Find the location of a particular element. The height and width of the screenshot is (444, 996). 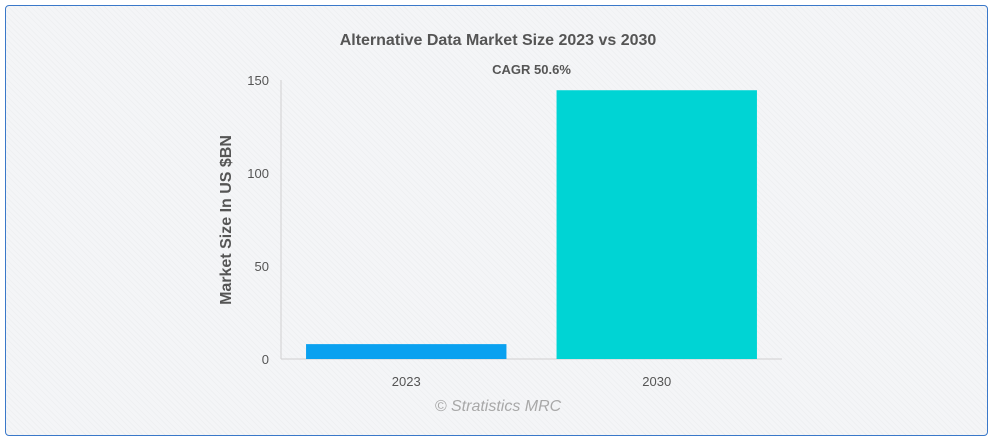

y-tick-label: 50 is located at coordinates (262, 266).